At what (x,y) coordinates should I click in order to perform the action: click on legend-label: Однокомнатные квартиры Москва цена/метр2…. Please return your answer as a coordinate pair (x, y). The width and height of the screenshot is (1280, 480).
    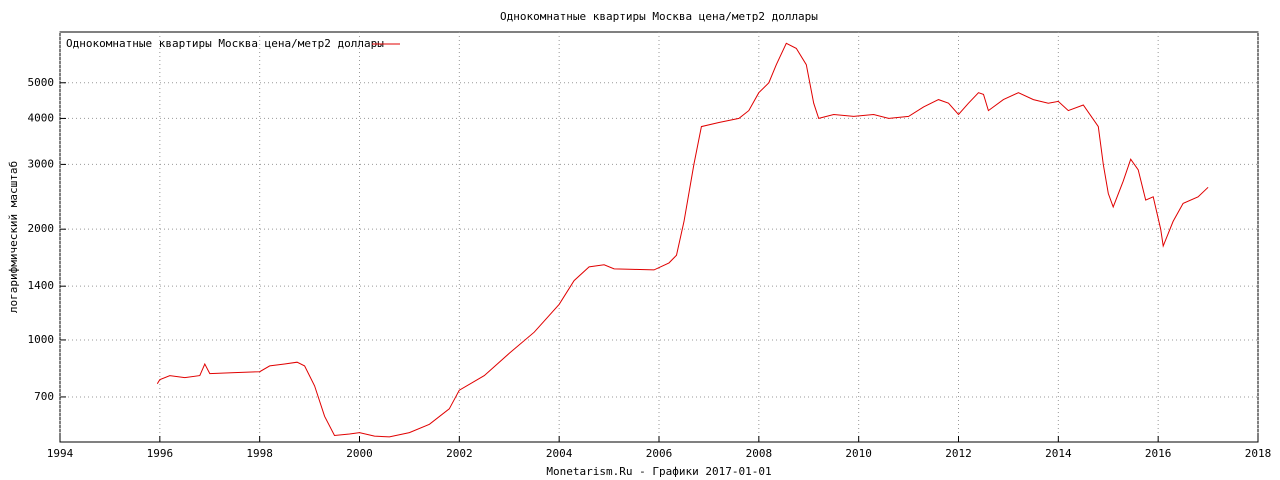
    Looking at the image, I should click on (225, 43).